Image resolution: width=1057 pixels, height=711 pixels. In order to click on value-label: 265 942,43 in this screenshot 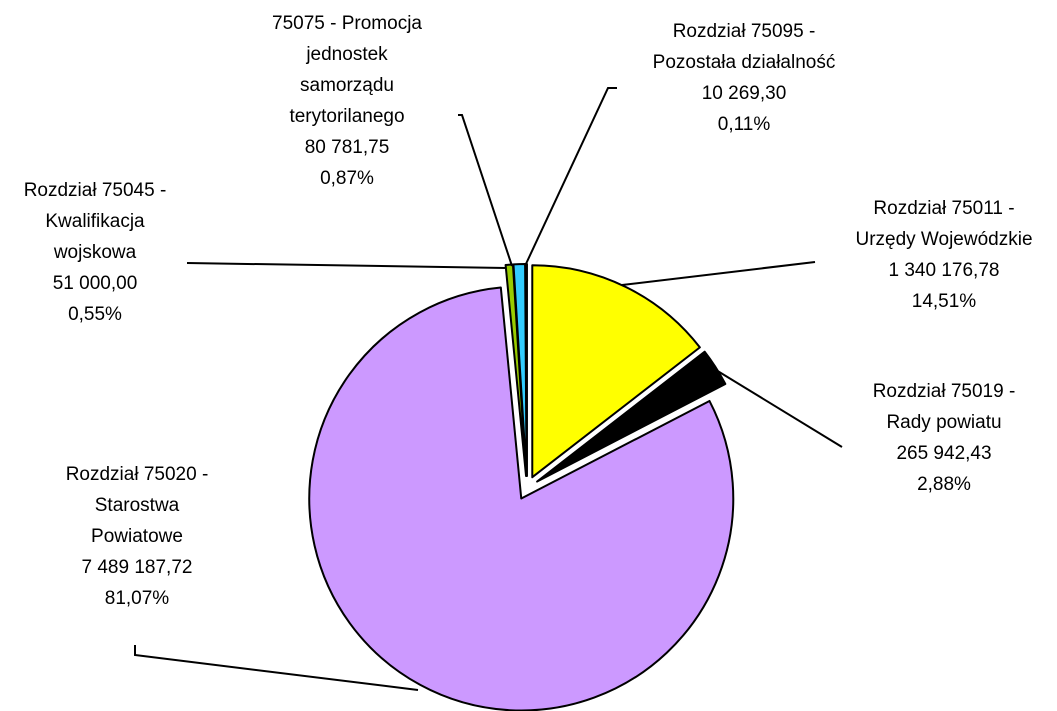, I will do `click(943, 453)`.